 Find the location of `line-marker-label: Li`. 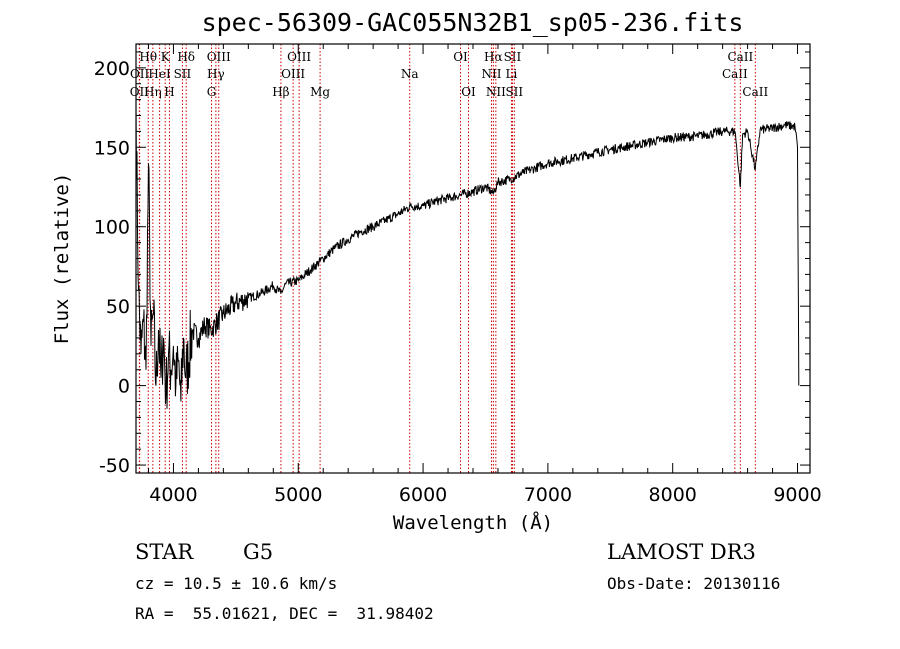

line-marker-label: Li is located at coordinates (512, 74).